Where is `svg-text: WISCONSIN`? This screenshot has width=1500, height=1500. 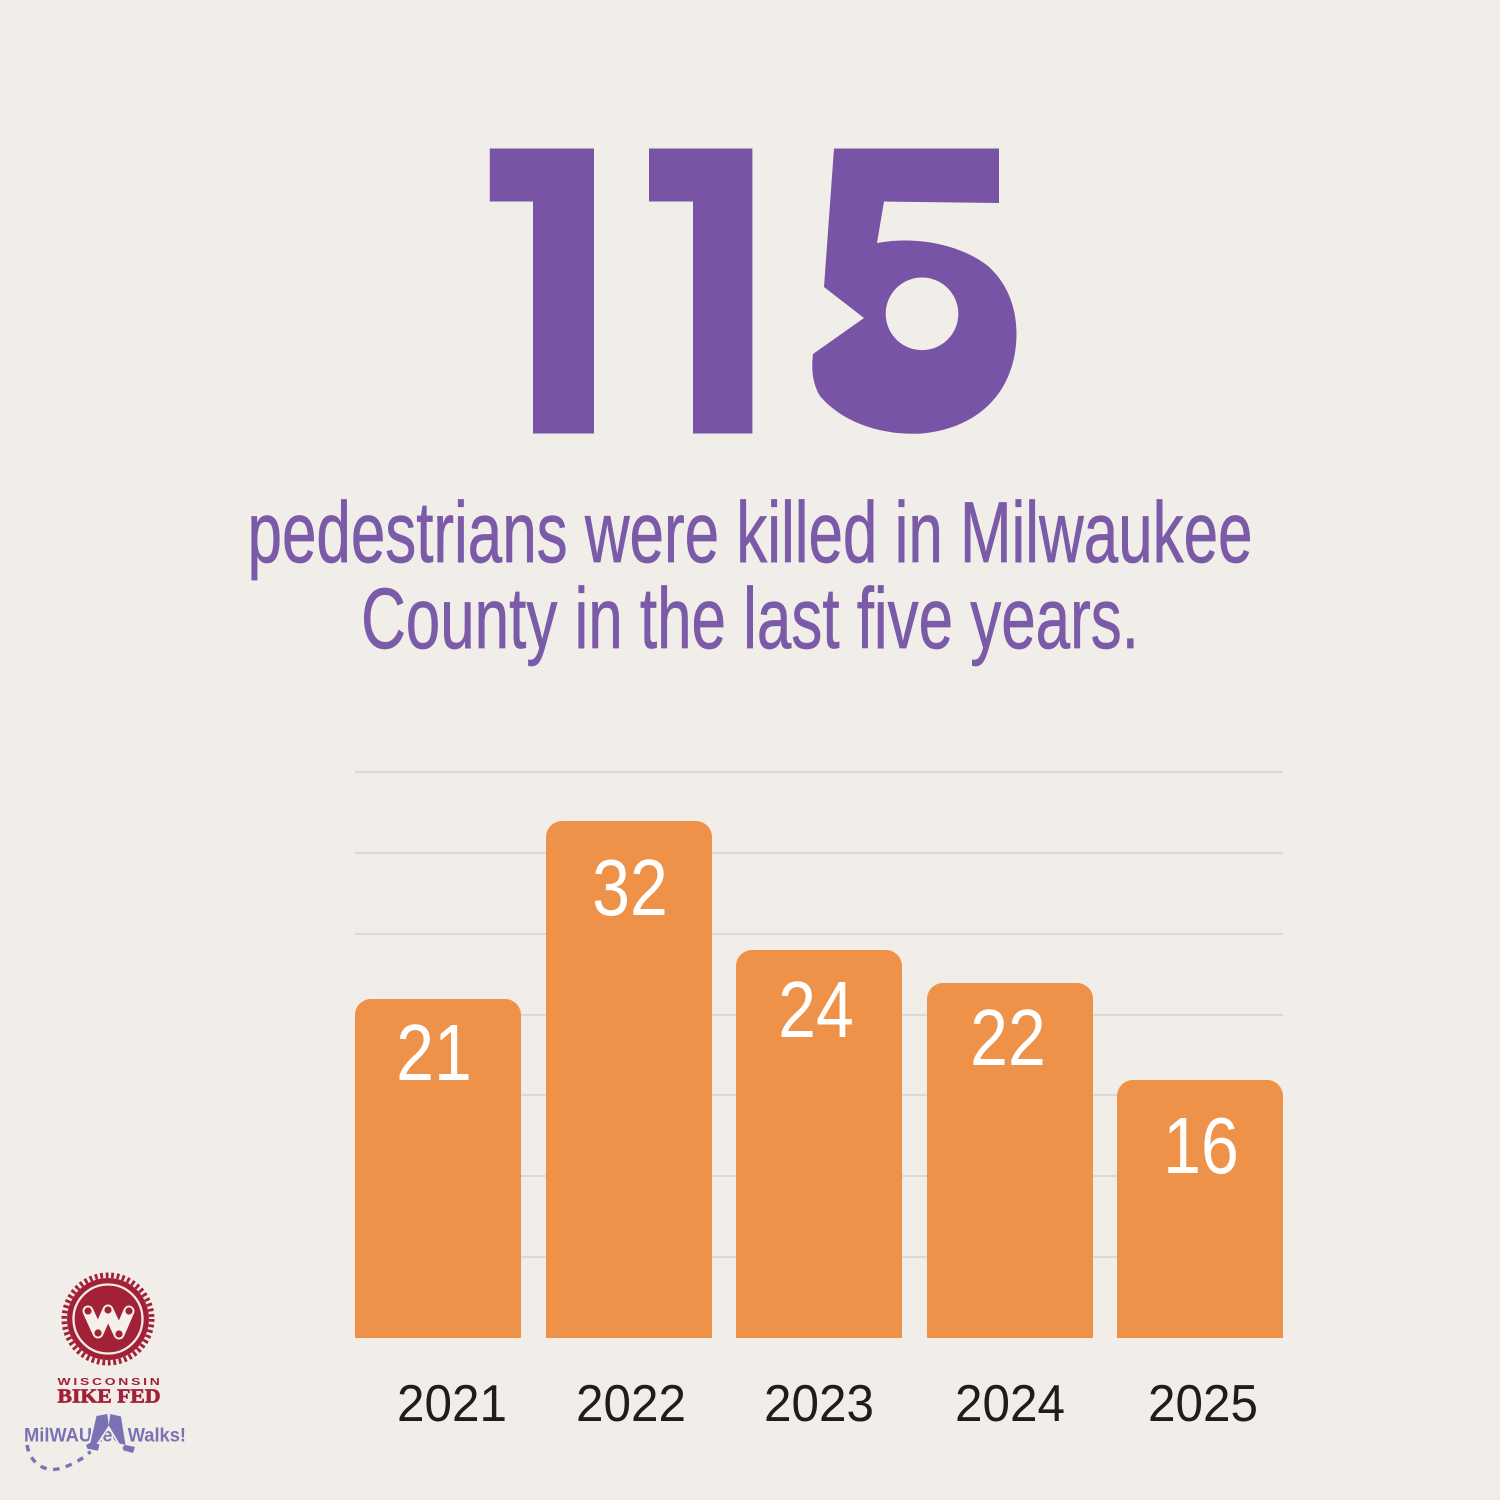 svg-text: WISCONSIN is located at coordinates (110, 1382).